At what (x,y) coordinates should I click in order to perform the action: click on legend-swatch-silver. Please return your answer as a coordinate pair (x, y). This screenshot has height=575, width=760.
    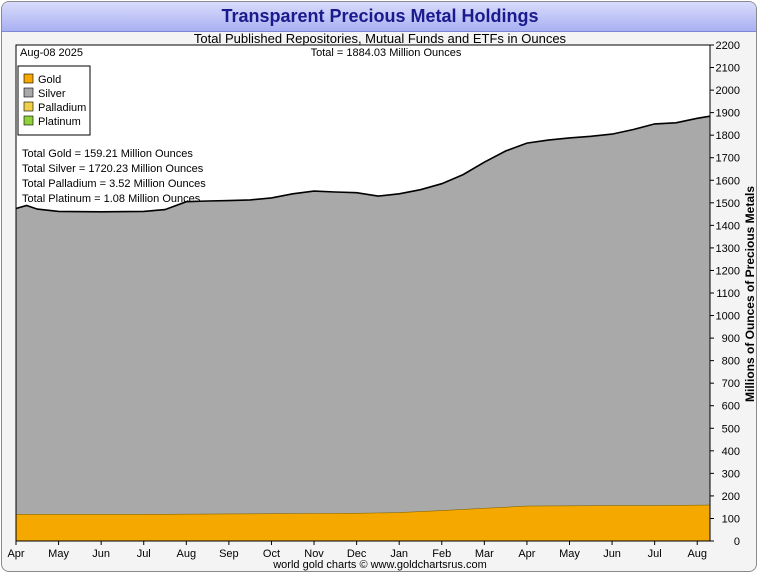
    Looking at the image, I should click on (28, 92).